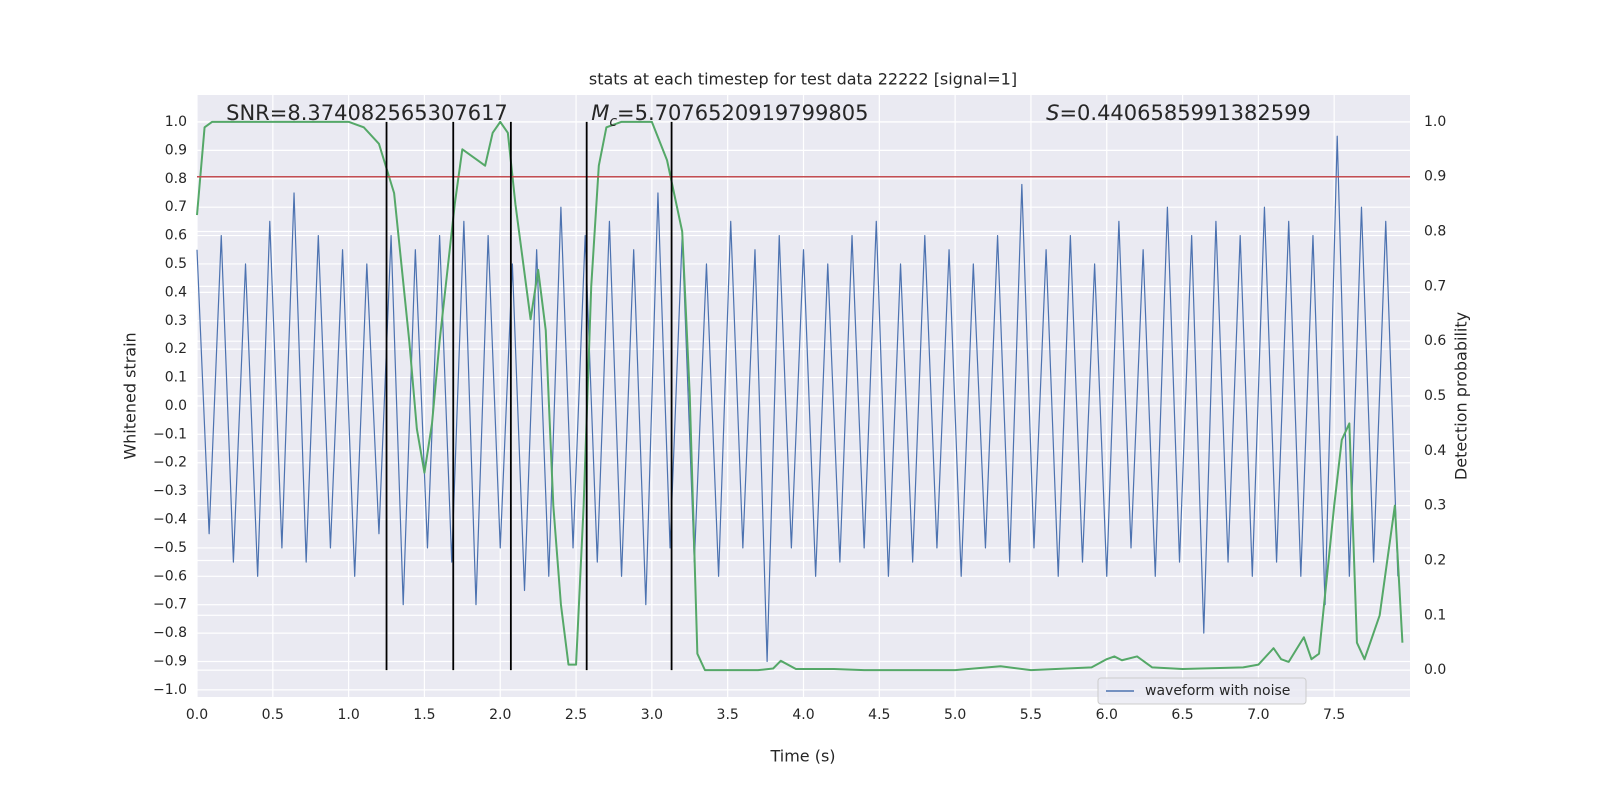  Describe the element at coordinates (1435, 451) in the screenshot. I see `y2-tick-label: 0.4` at that location.